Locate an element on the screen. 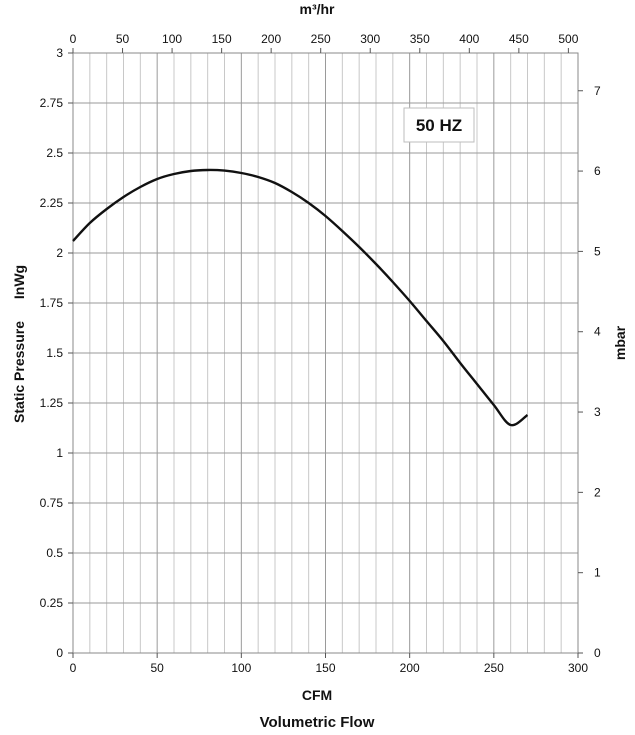 The image size is (635, 735). y2-tick-label: 6 is located at coordinates (597, 171).